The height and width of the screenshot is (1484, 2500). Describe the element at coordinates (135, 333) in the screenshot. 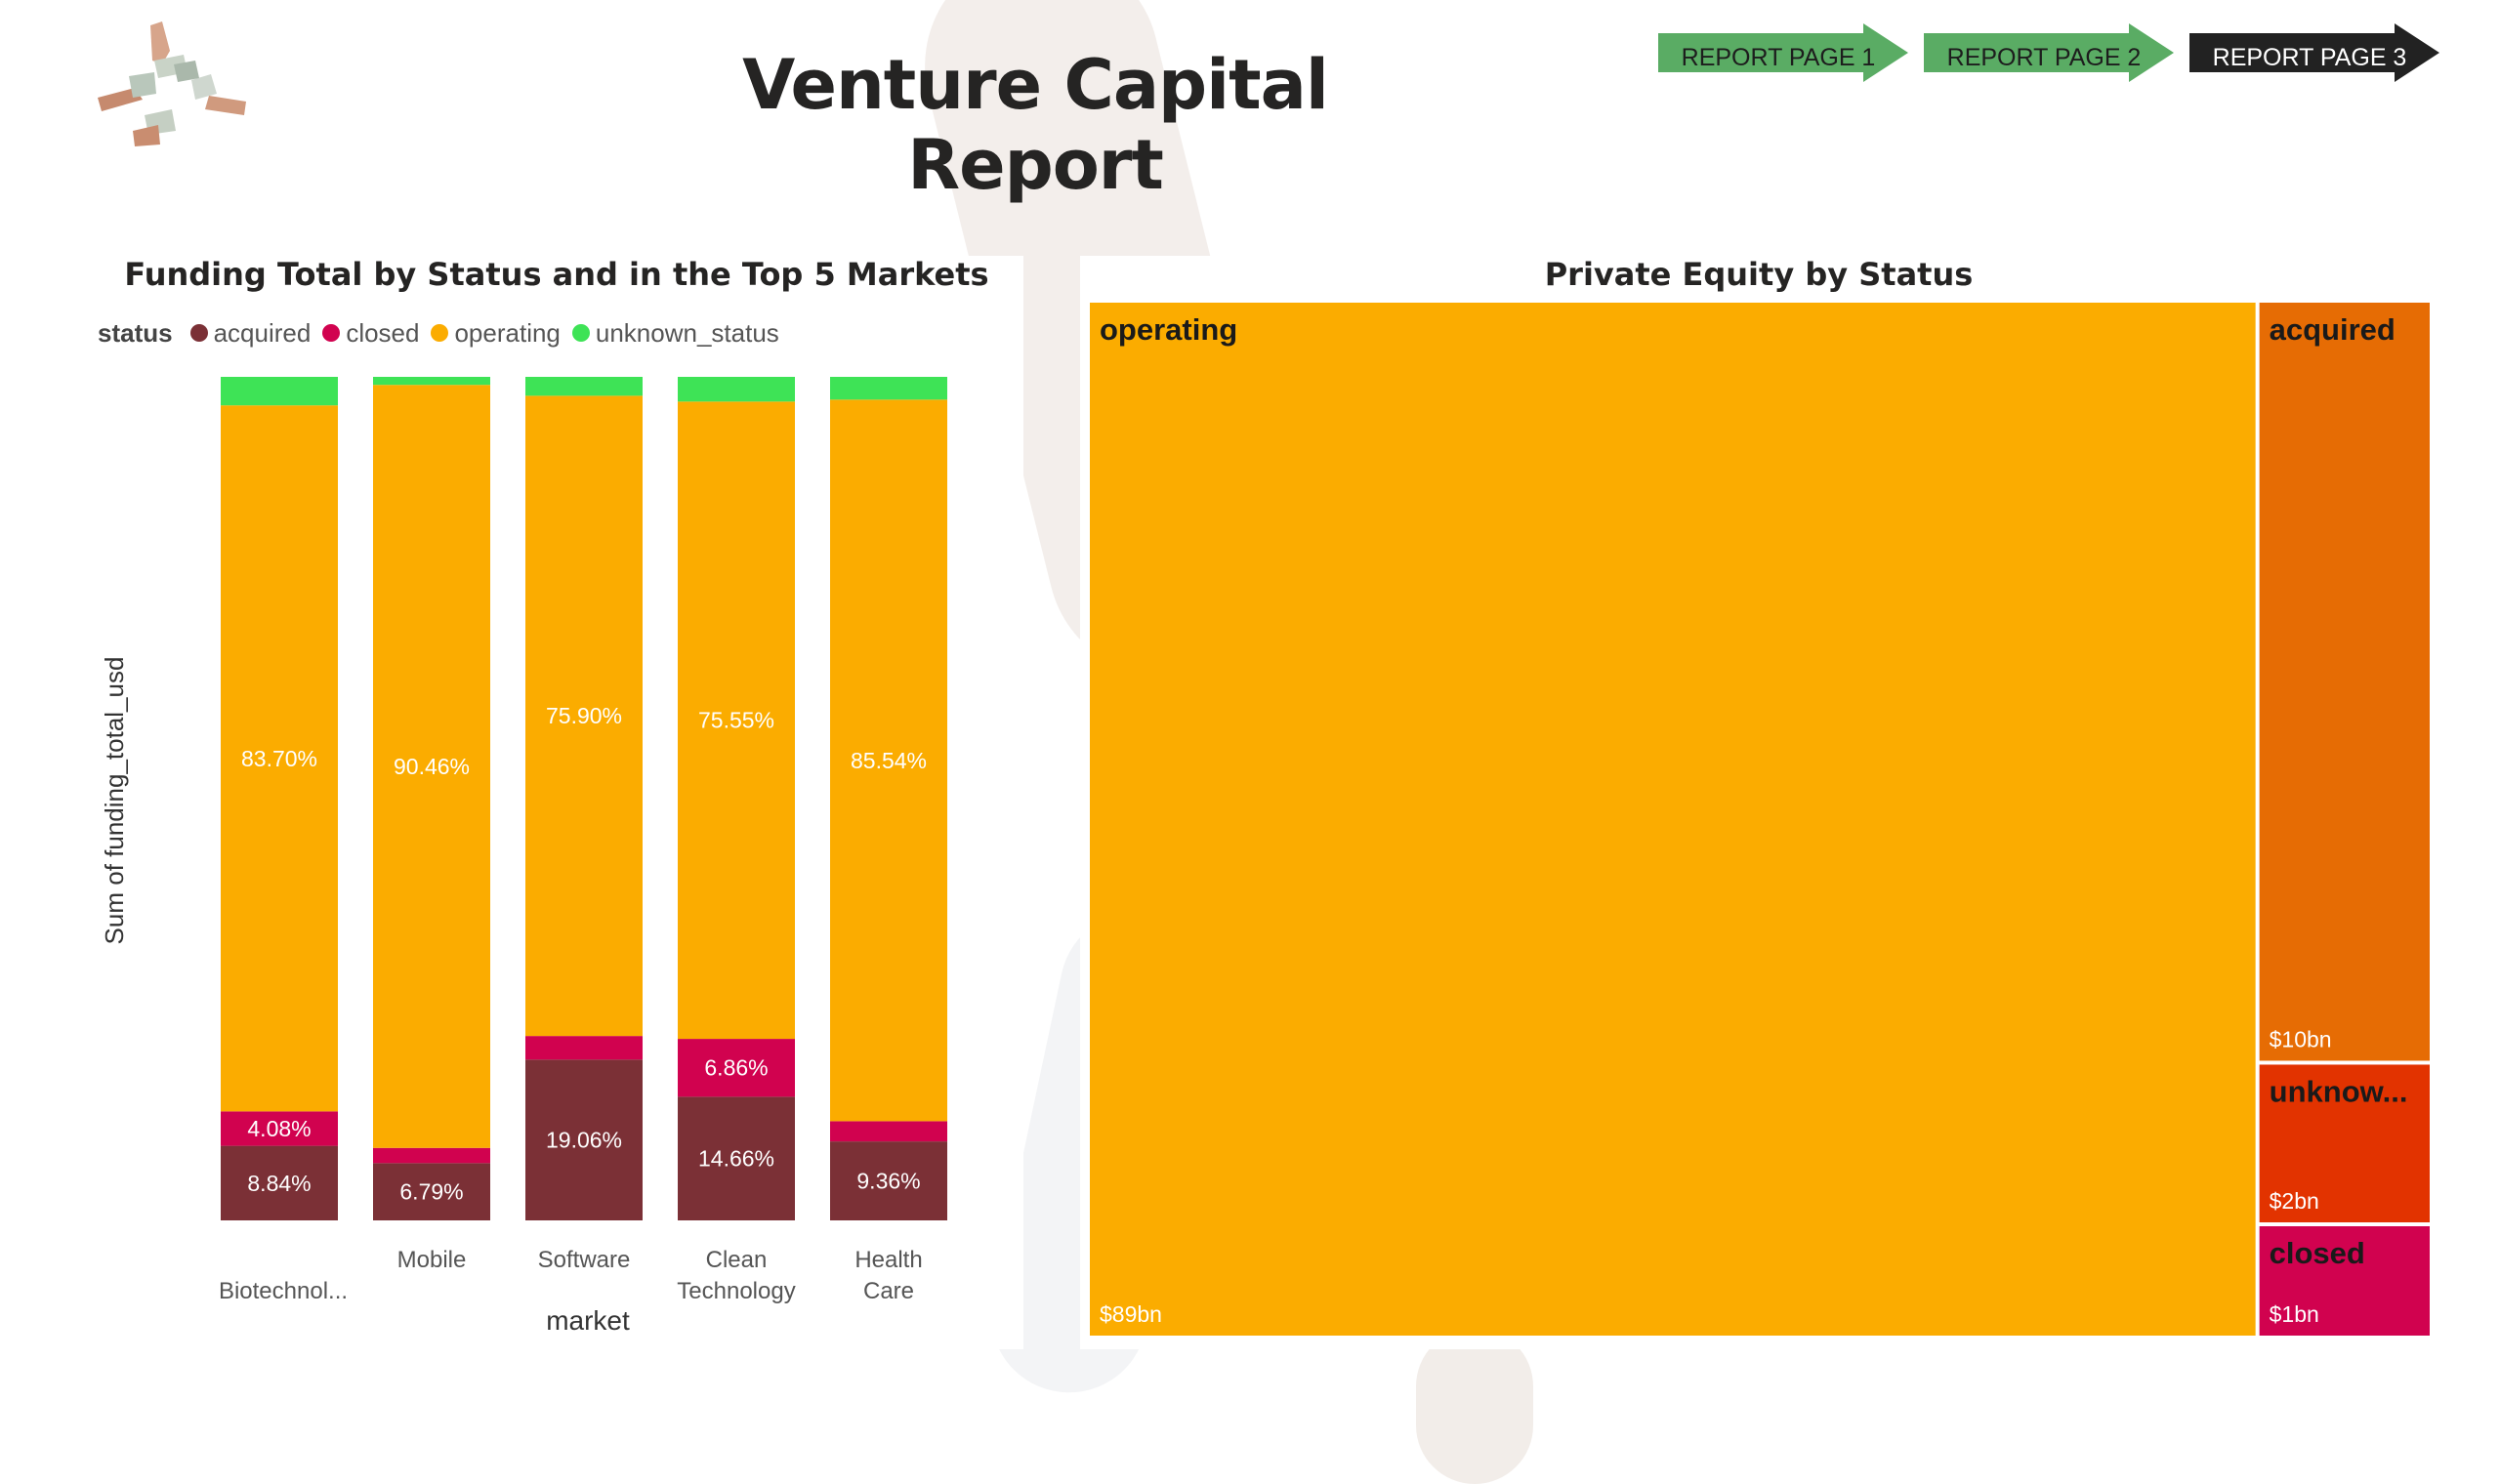

I see `legend-title: status` at that location.